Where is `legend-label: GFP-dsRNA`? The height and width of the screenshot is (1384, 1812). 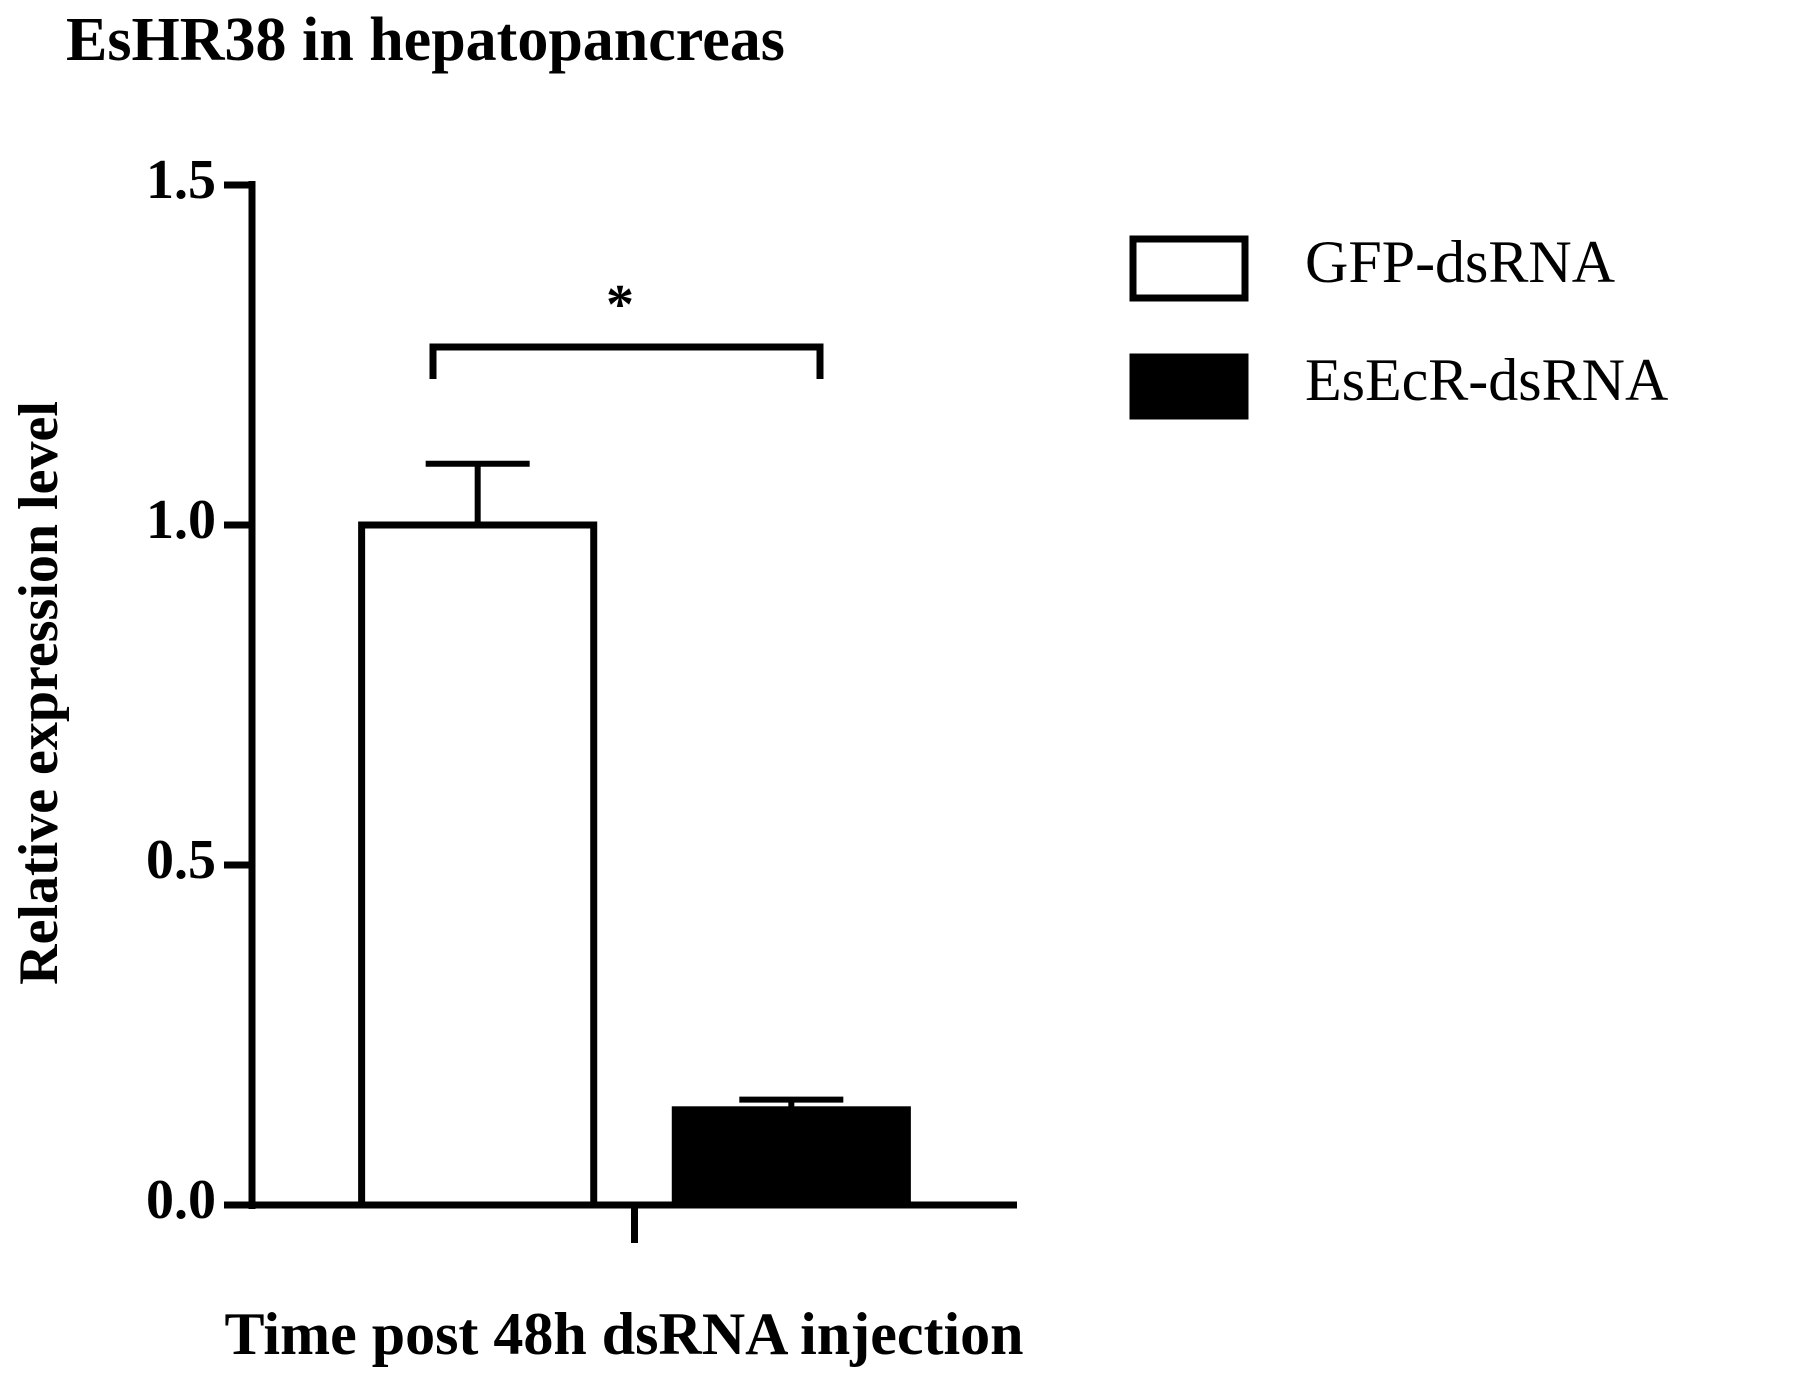
legend-label: GFP-dsRNA is located at coordinates (1460, 262).